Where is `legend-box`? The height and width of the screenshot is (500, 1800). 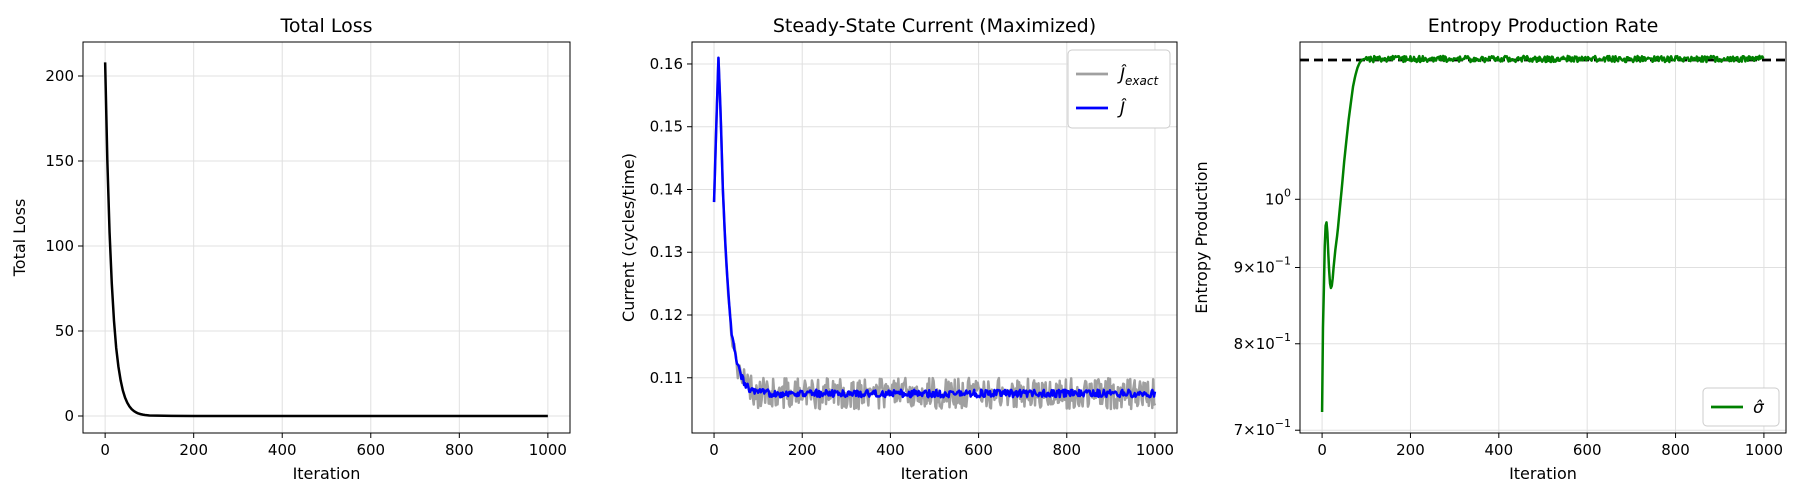
legend-box is located at coordinates (1119, 89).